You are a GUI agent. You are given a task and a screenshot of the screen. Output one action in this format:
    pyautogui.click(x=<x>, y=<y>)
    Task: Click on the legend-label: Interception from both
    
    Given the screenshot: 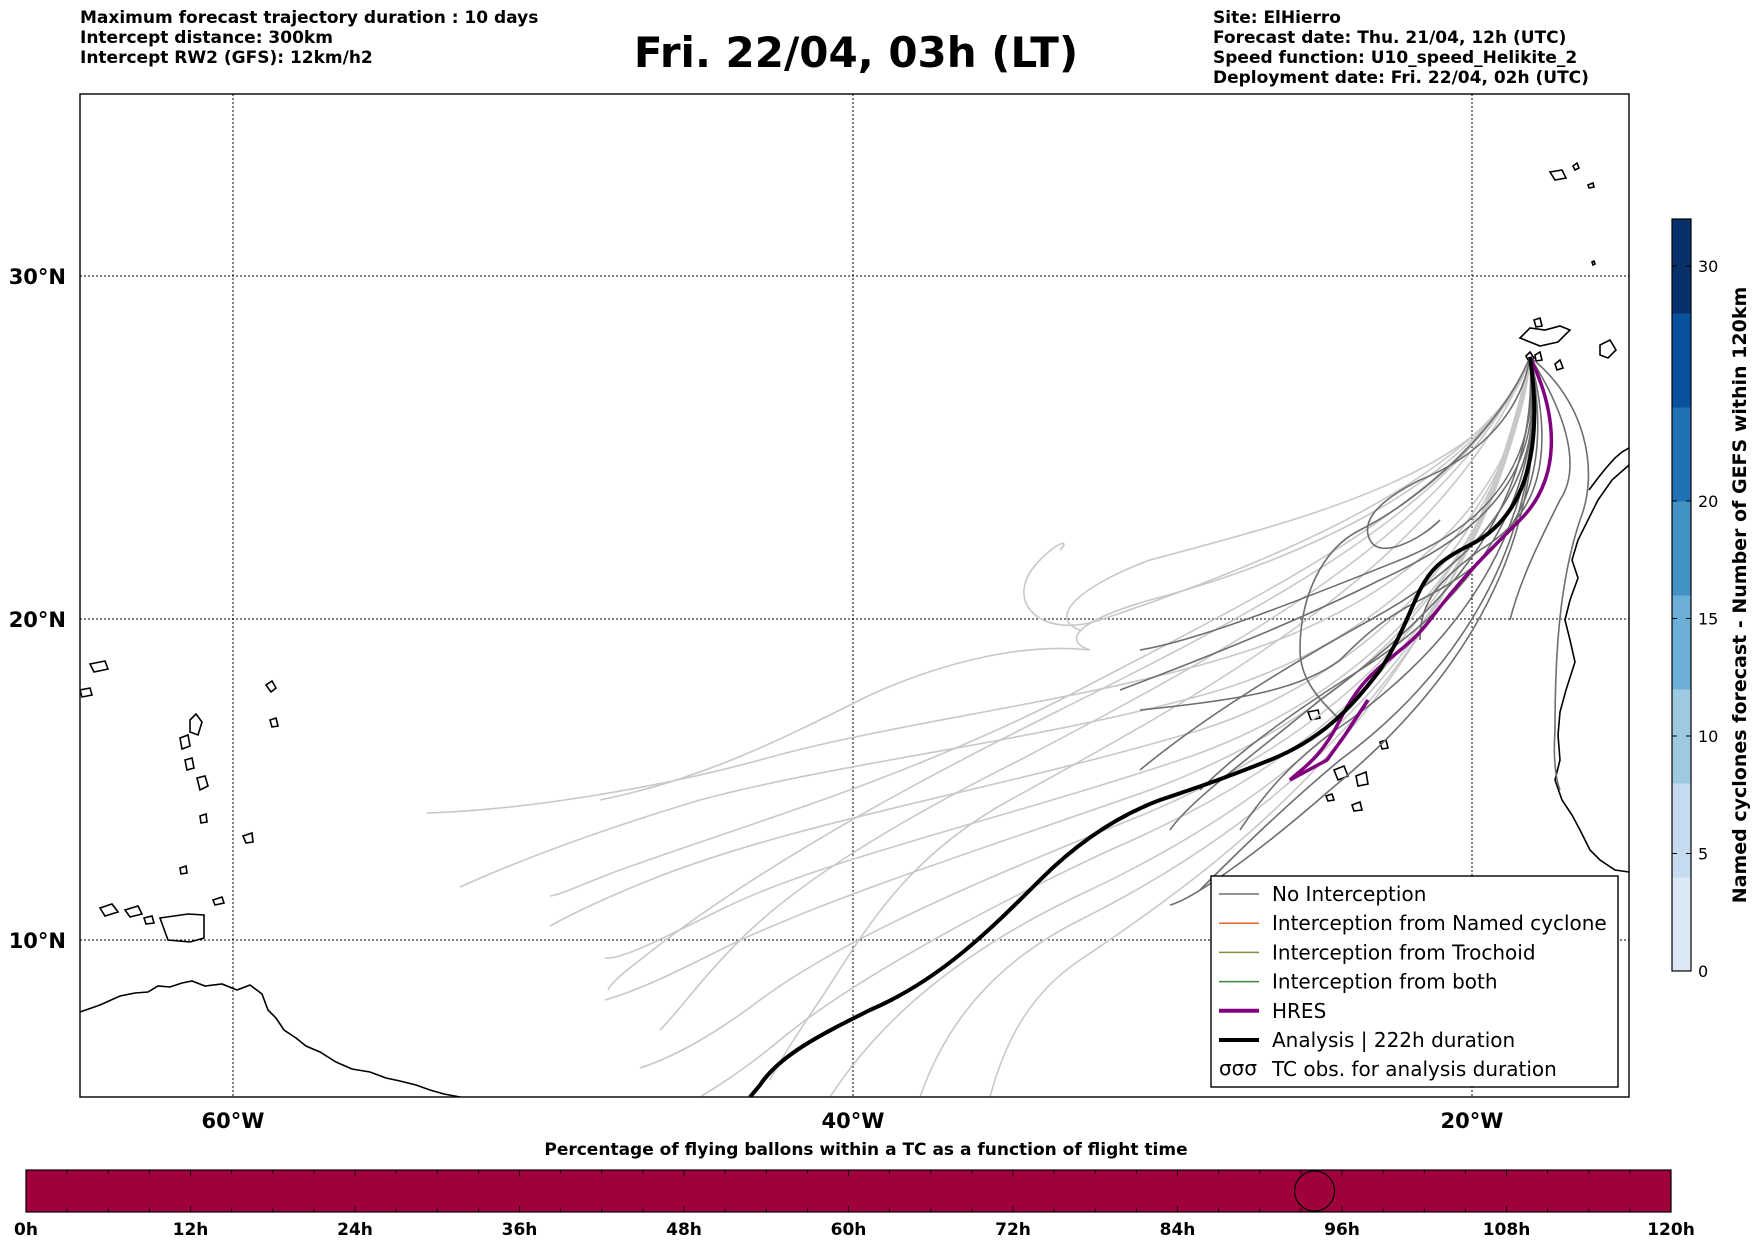 What is the action you would take?
    pyautogui.click(x=1385, y=982)
    